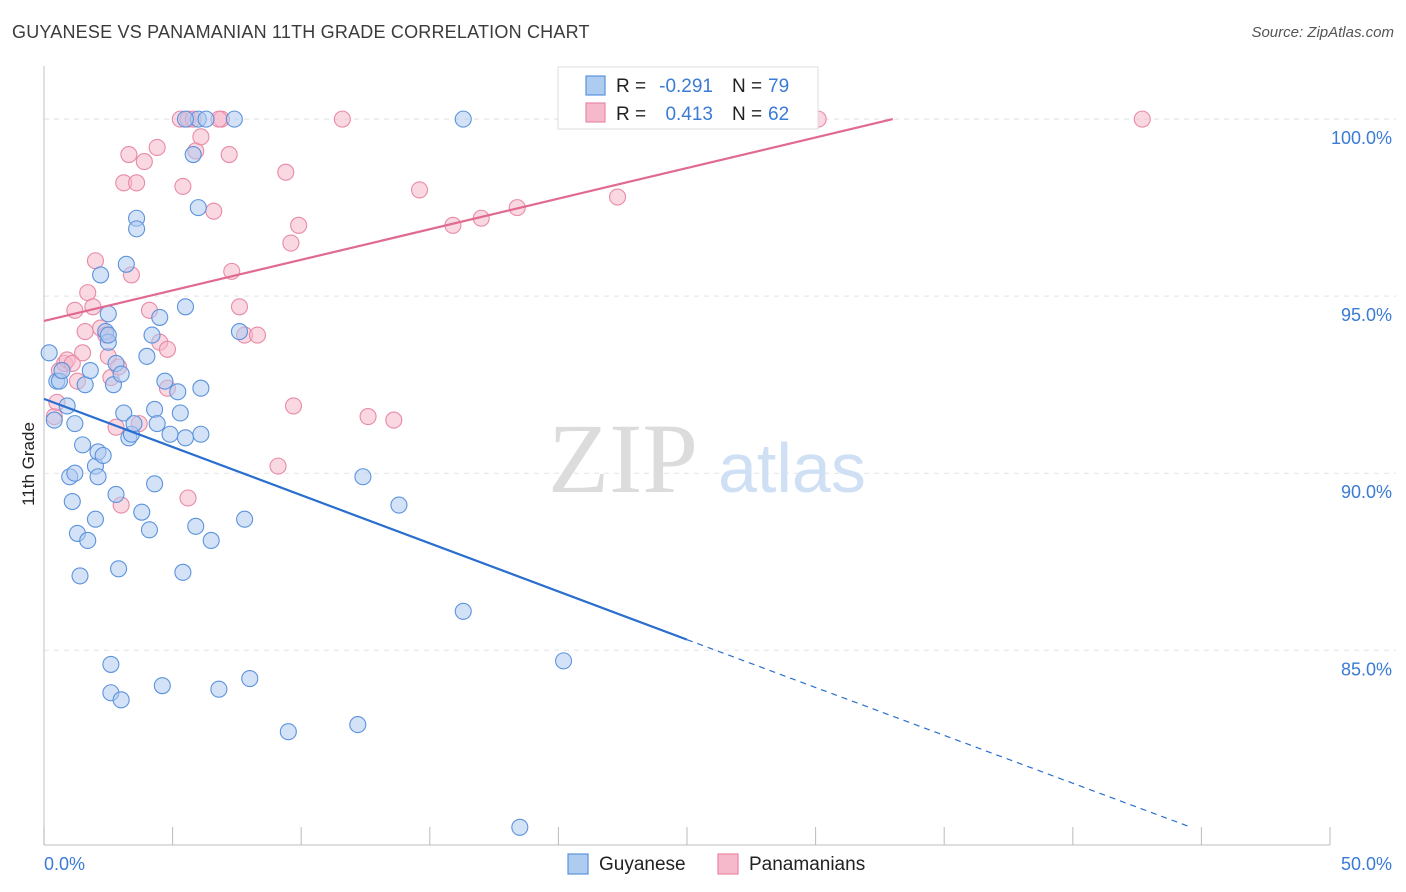  Describe the element at coordinates (623, 458) in the screenshot. I see `watermark-zip: ZIP` at that location.